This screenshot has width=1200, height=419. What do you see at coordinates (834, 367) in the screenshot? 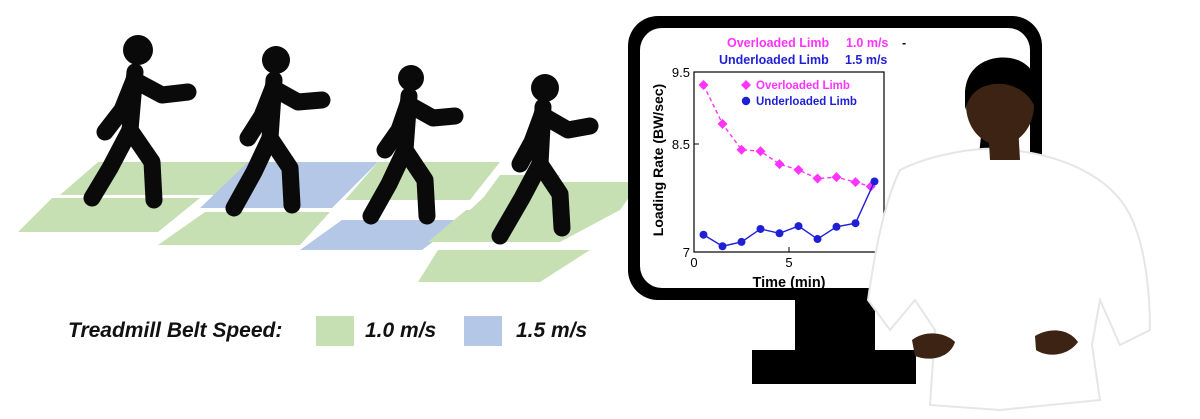
I see `monitor-stand-base` at bounding box center [834, 367].